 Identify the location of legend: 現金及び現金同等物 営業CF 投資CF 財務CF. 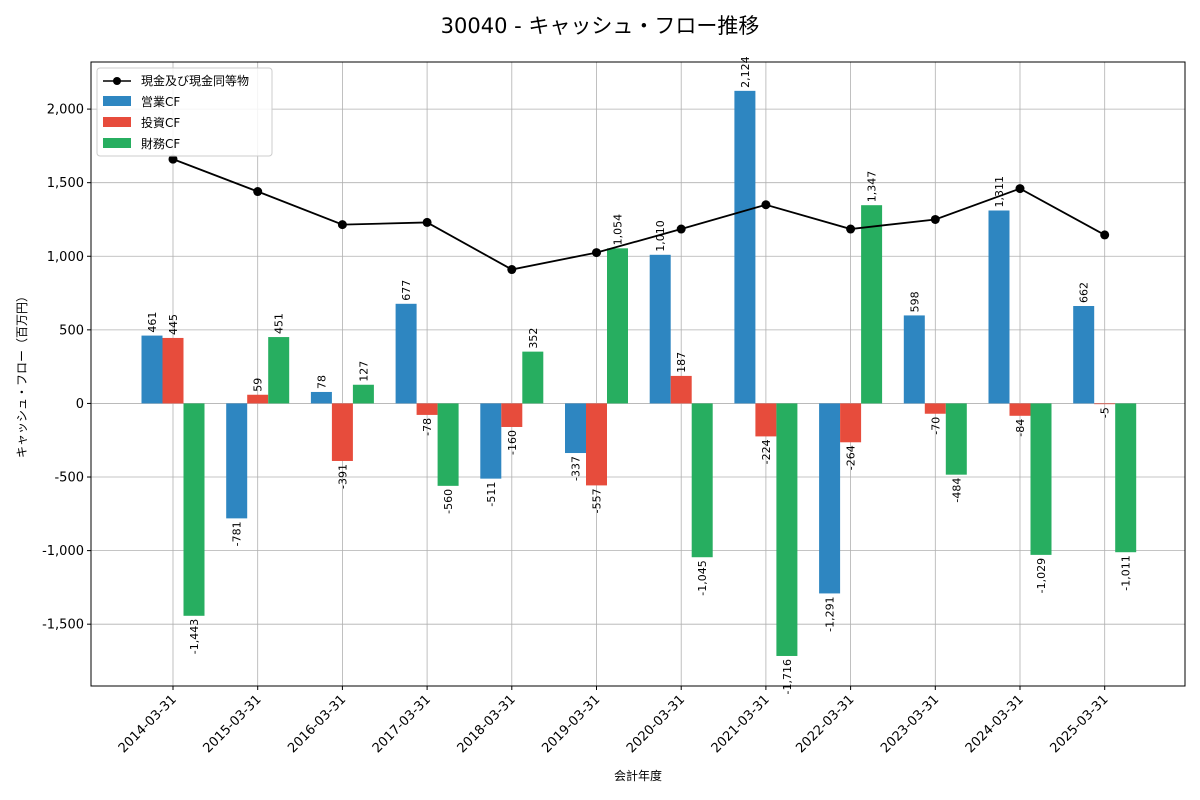
(184, 112).